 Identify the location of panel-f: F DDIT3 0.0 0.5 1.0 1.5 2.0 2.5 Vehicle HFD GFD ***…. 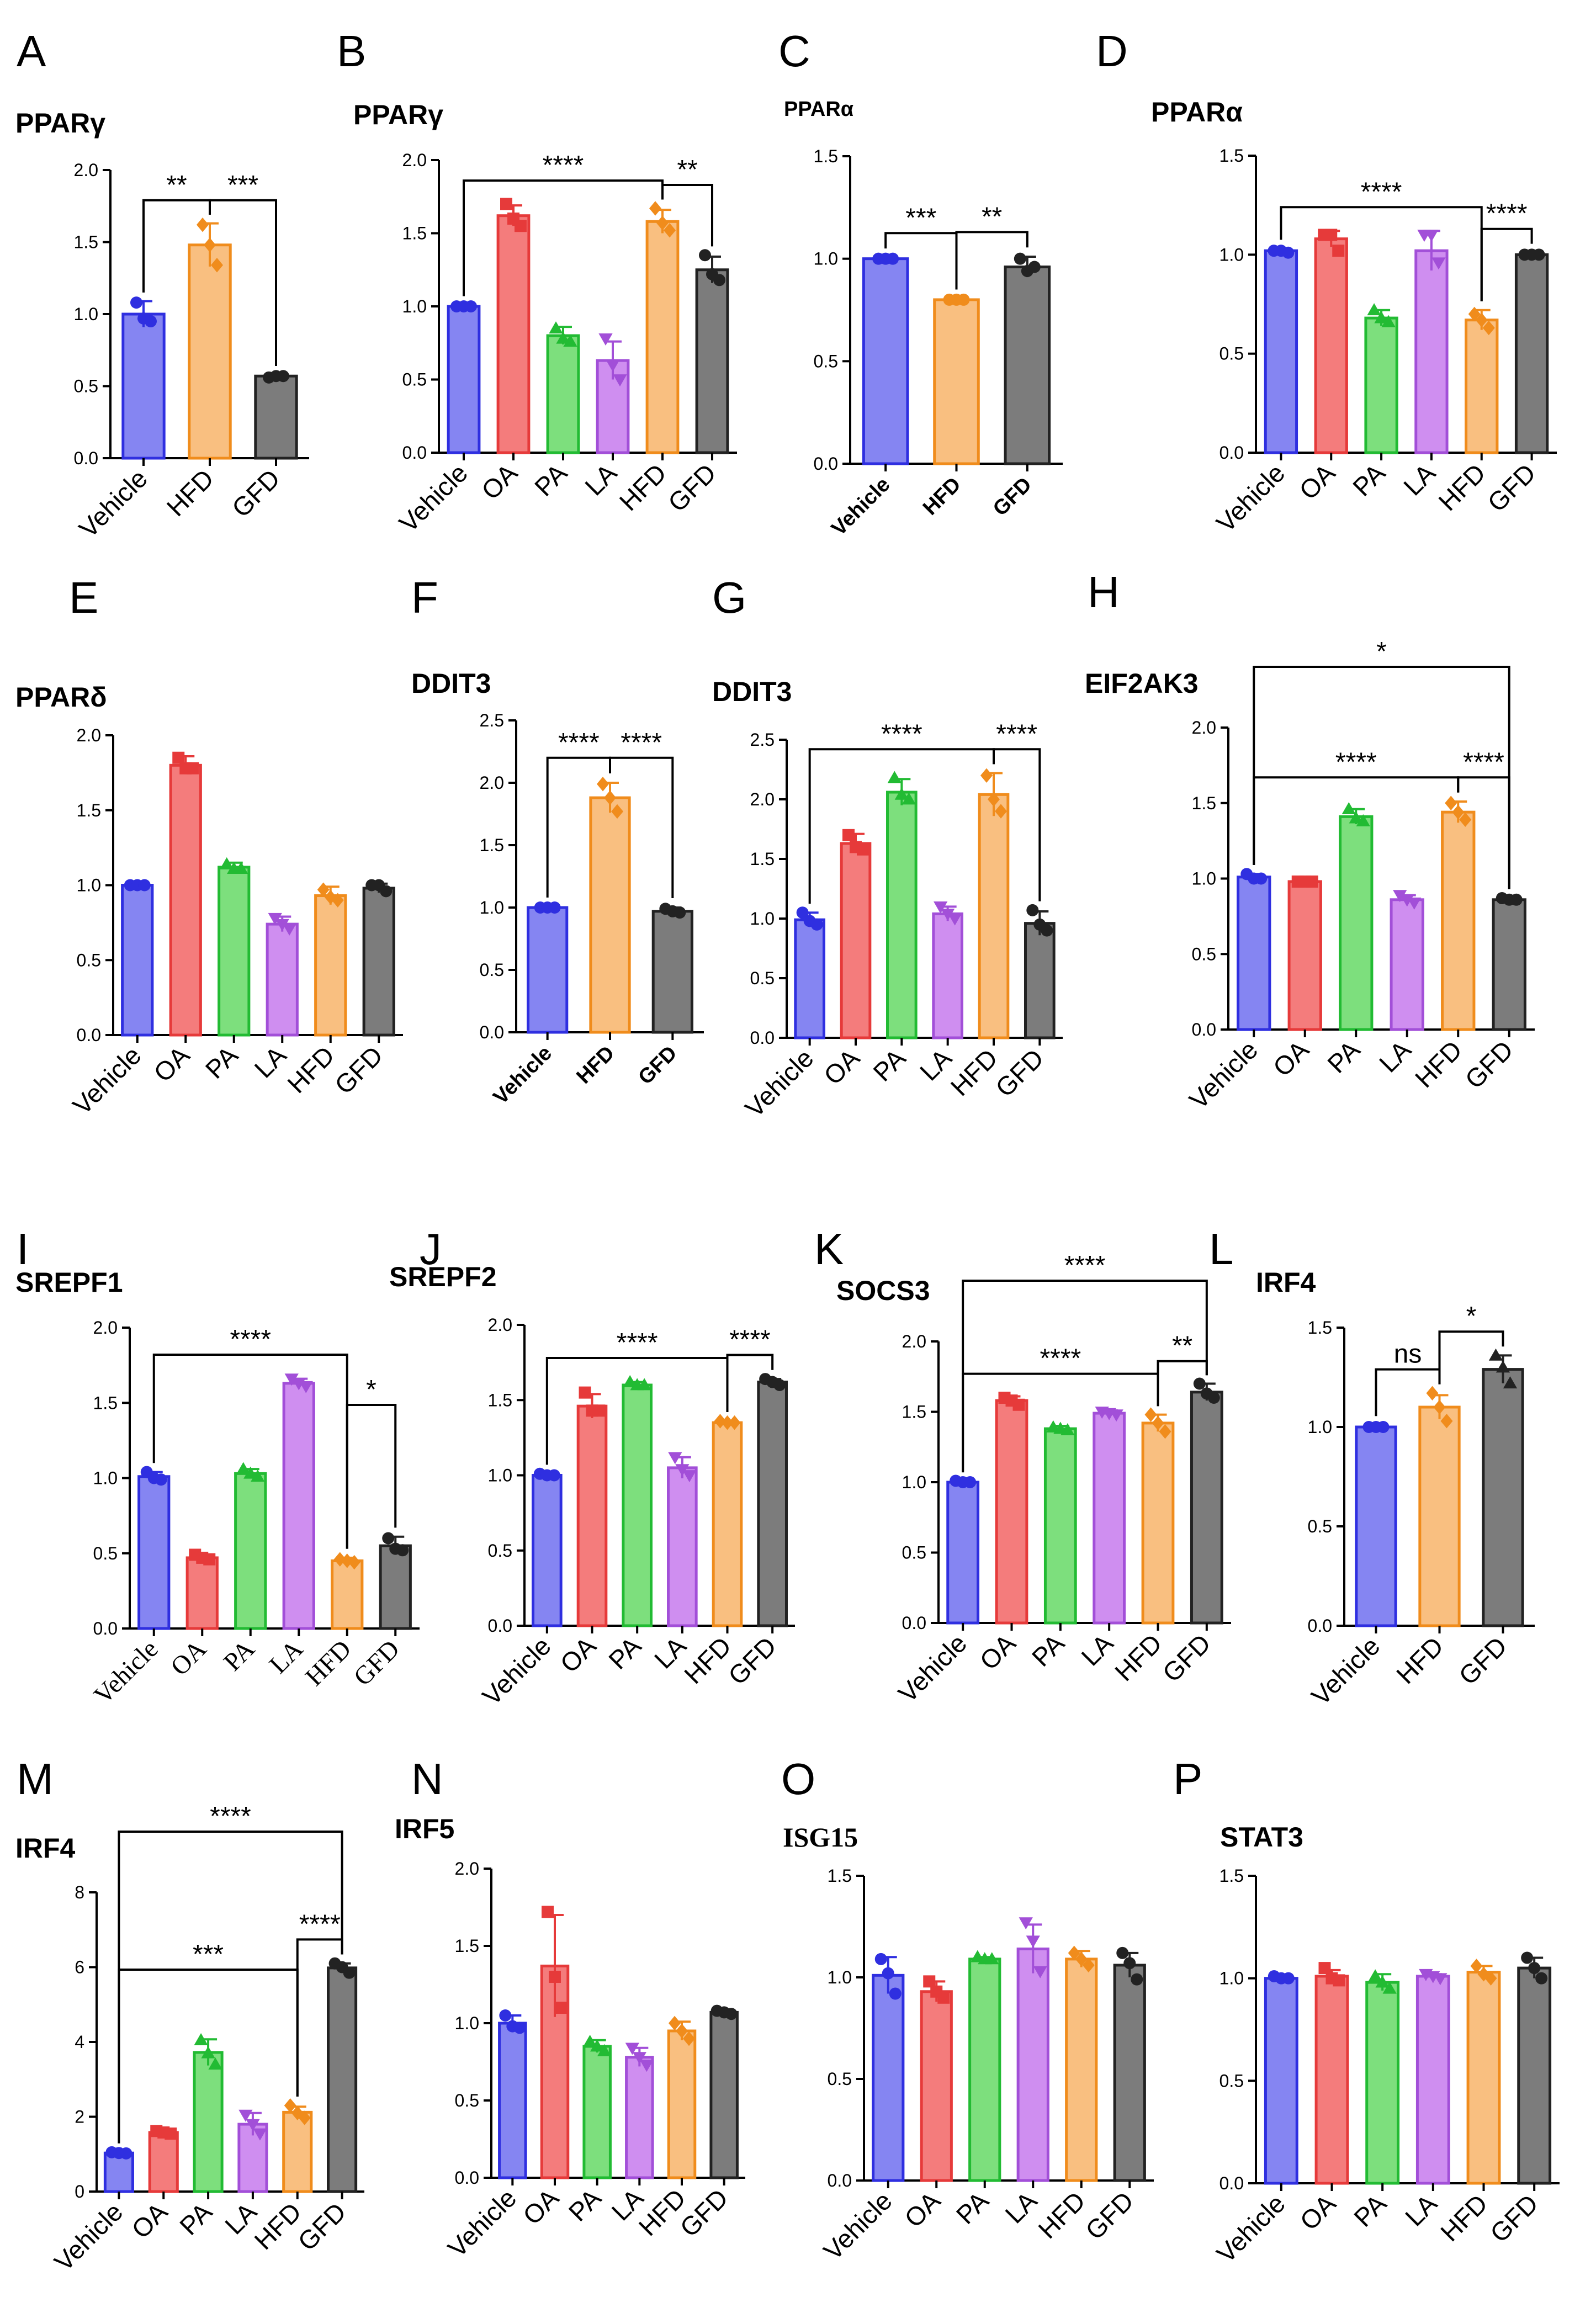
(557, 841).